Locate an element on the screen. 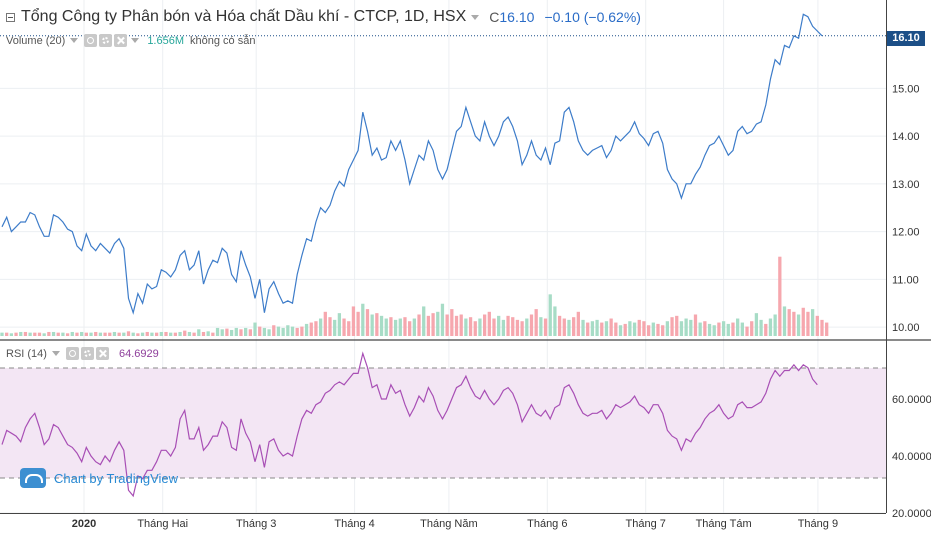 The height and width of the screenshot is (537, 931). rsi-tick-label: 40.0000 is located at coordinates (911, 457).